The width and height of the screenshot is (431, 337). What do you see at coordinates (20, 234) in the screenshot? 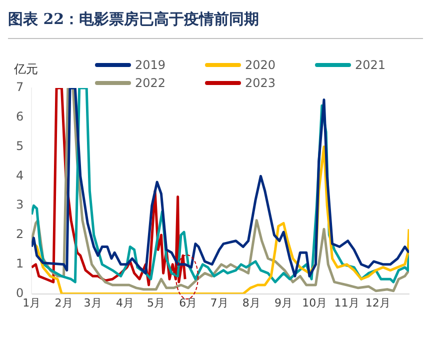
I see `y-tick-label: 2` at bounding box center [20, 234].